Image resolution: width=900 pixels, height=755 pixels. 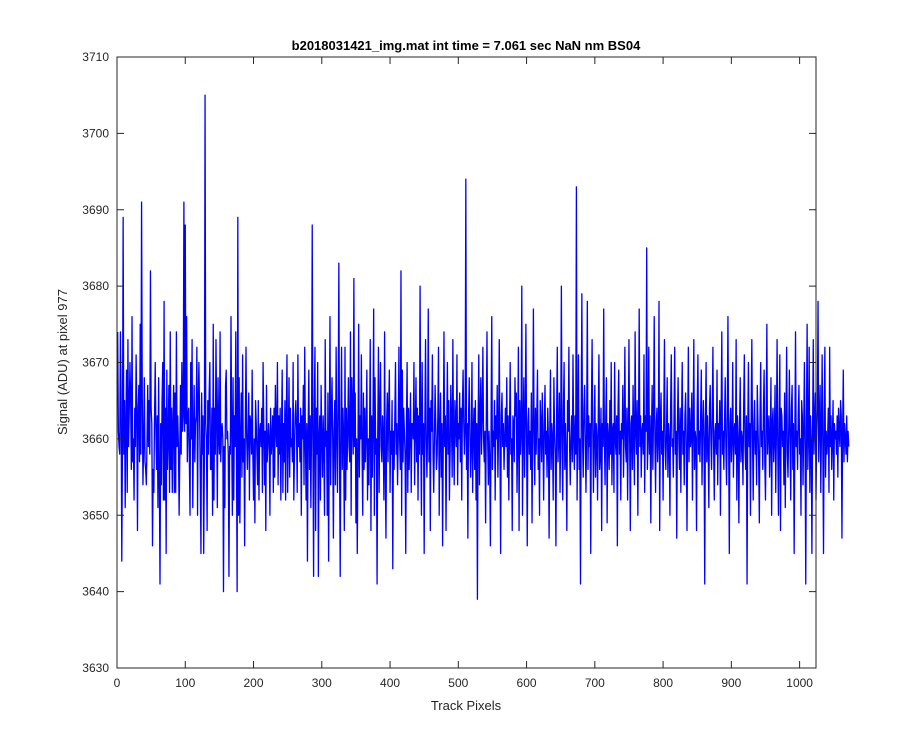 I want to click on y-tick-label-8: 3710, so click(x=95, y=57).